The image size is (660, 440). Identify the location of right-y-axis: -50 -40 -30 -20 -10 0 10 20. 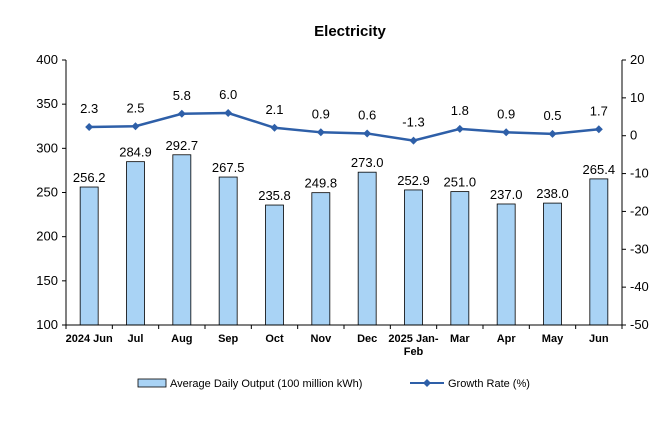
(635, 192).